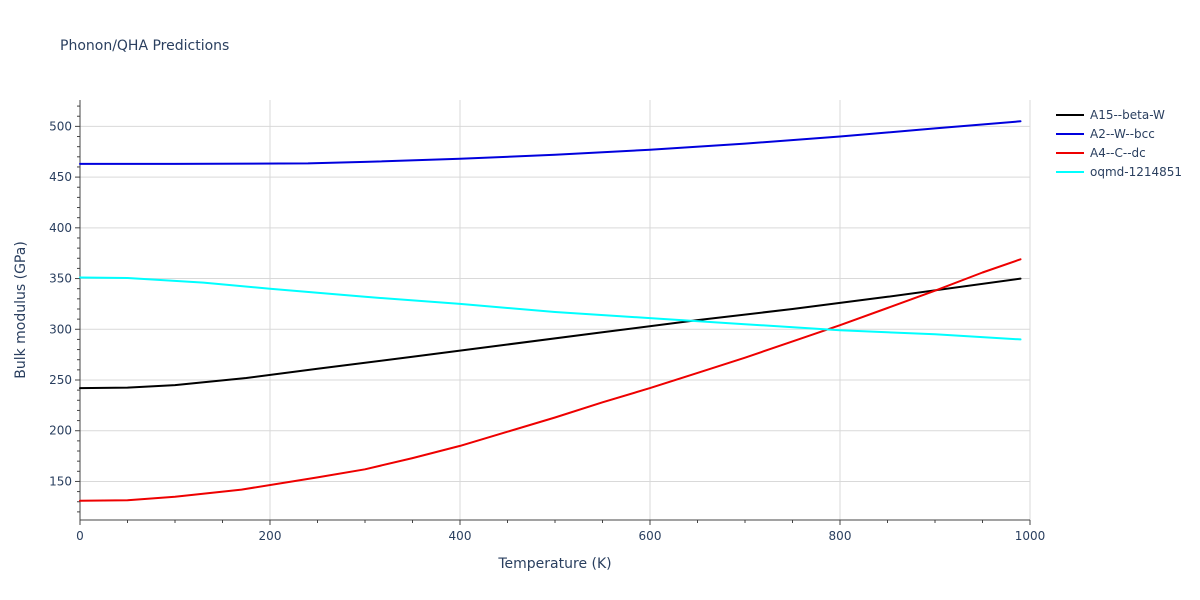  I want to click on chart-title: Phonon/QHA Predictions, so click(144, 46).